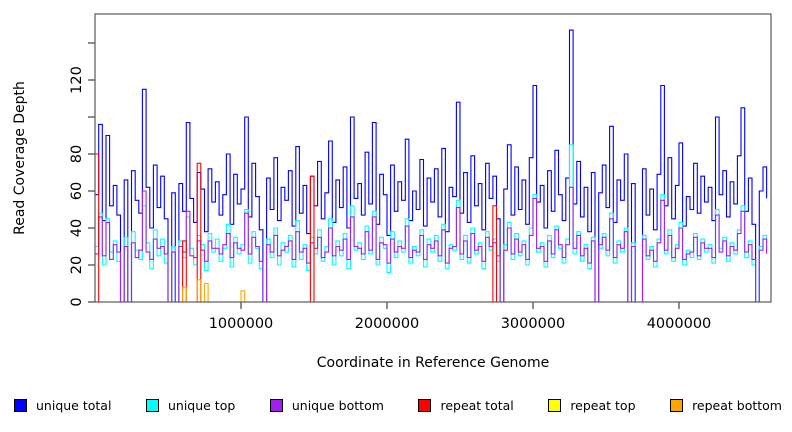 The image size is (792, 432). What do you see at coordinates (603, 405) in the screenshot?
I see `legend-label: repeat top` at bounding box center [603, 405].